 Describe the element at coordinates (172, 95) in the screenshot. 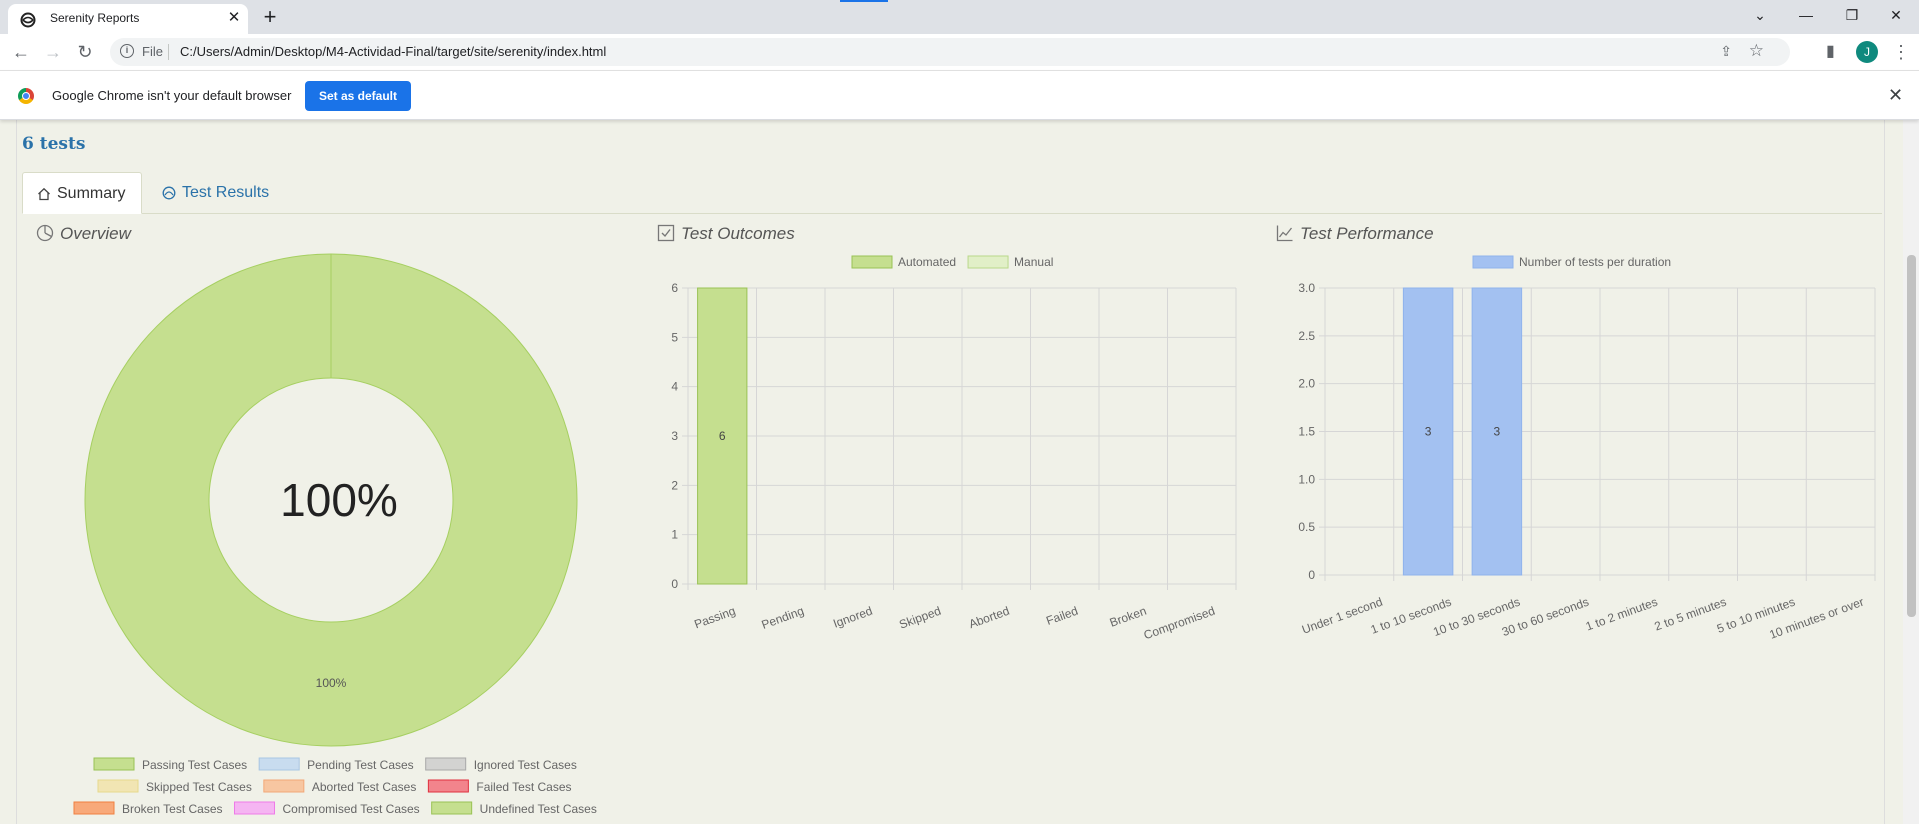

I see `infobar-message: Google Chrome isn't your default browser` at that location.